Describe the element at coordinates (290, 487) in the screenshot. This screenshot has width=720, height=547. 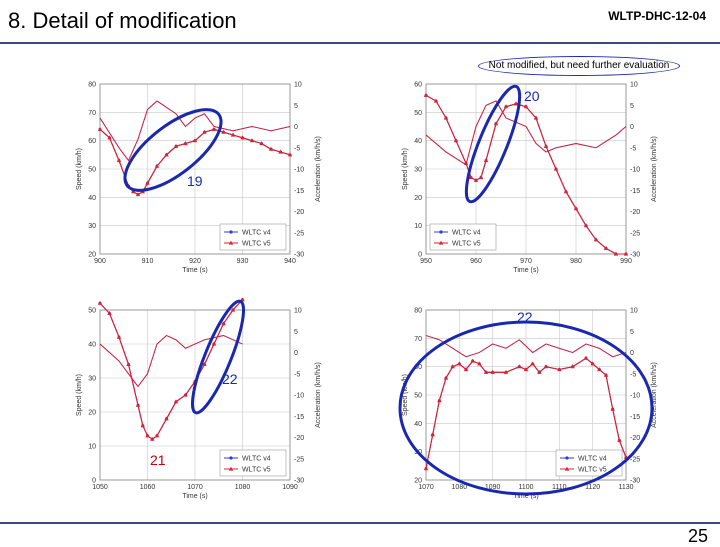
I see `x-tick-label: 1090` at that location.